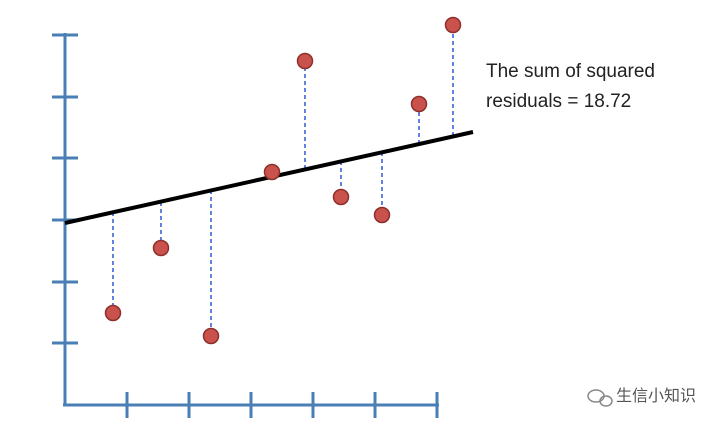 The height and width of the screenshot is (430, 727). What do you see at coordinates (558, 101) in the screenshot?
I see `annotation: residuals = 18.72` at bounding box center [558, 101].